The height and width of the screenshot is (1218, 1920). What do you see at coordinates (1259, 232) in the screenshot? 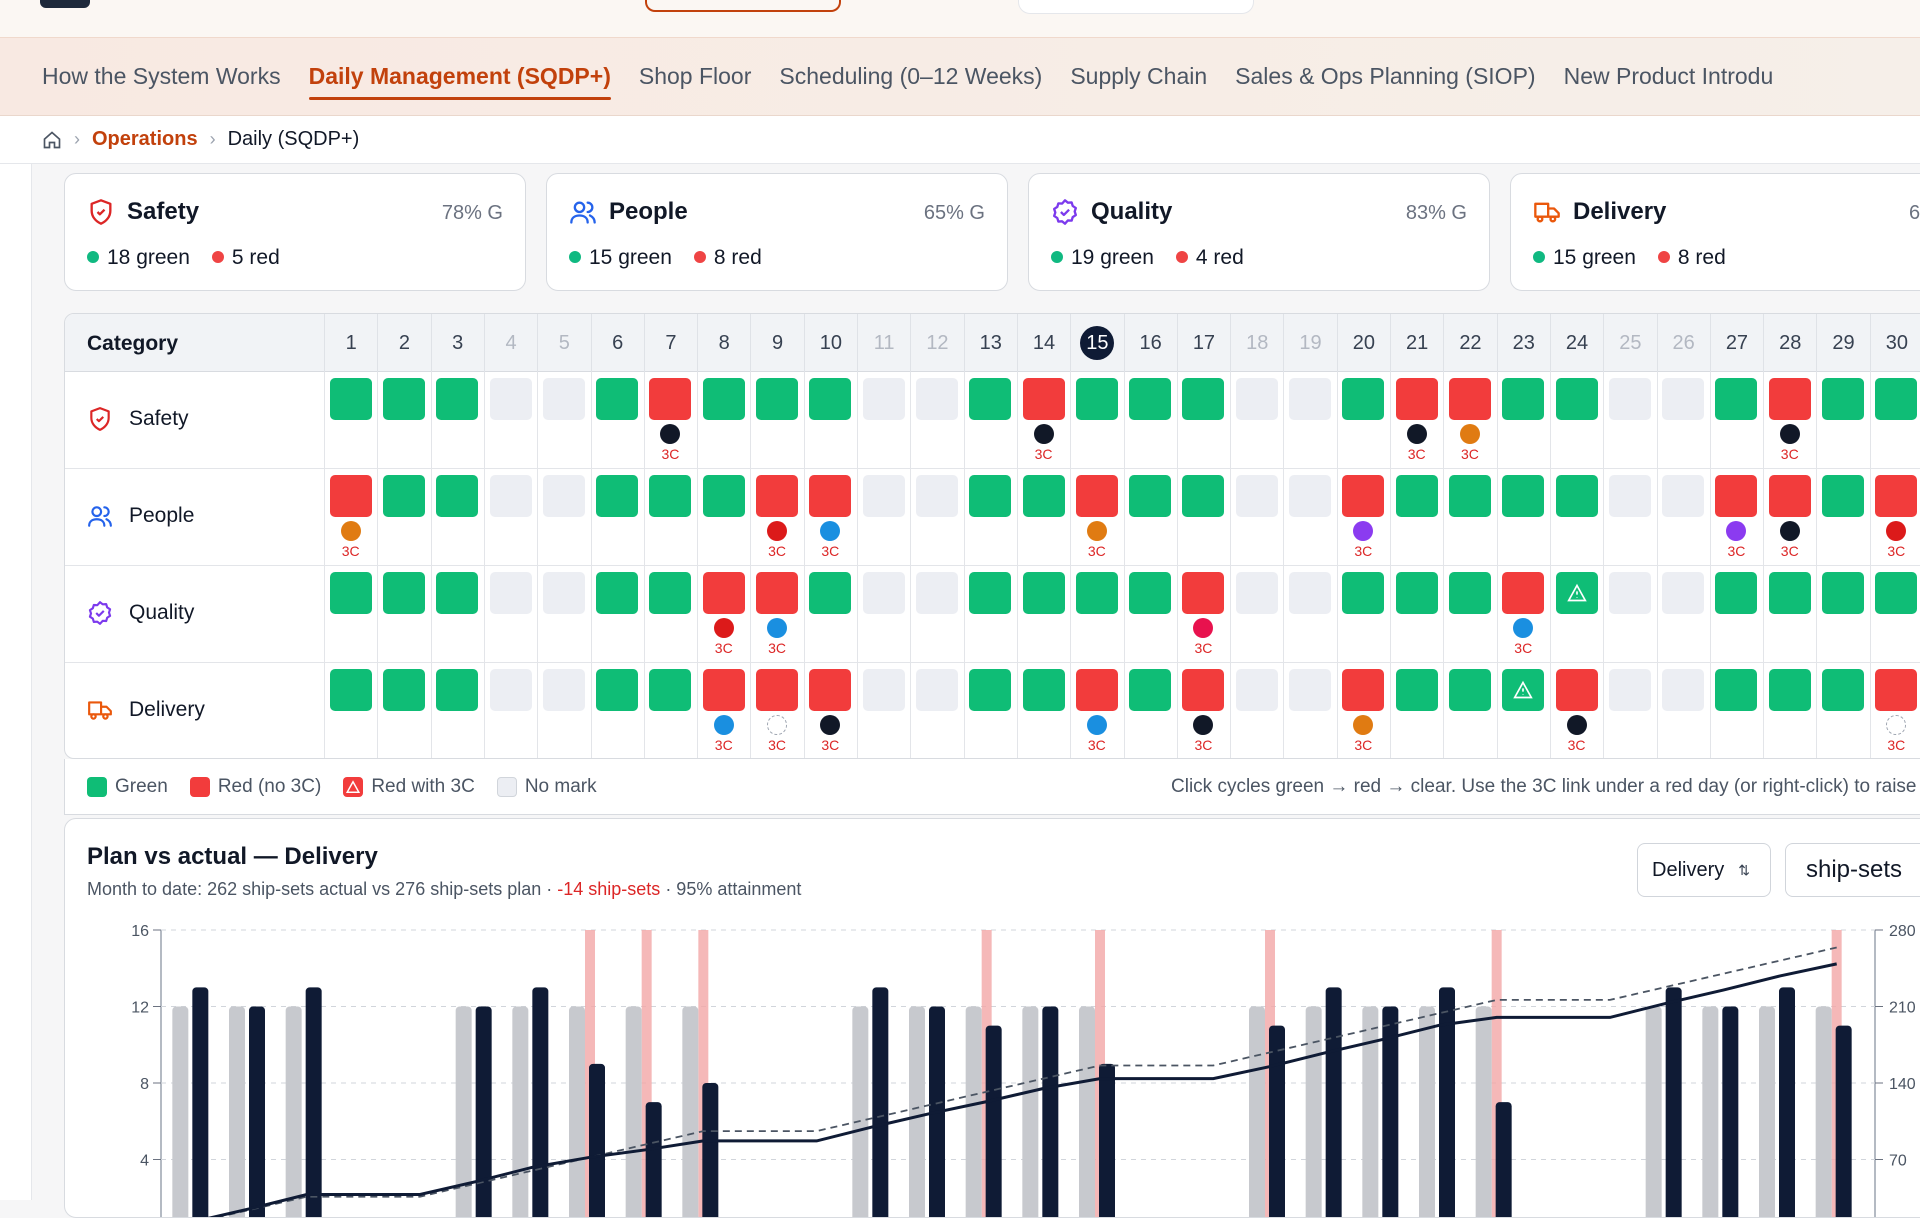
I see `summary-card-quality: Quality 83% G 19 green 4 red` at bounding box center [1259, 232].